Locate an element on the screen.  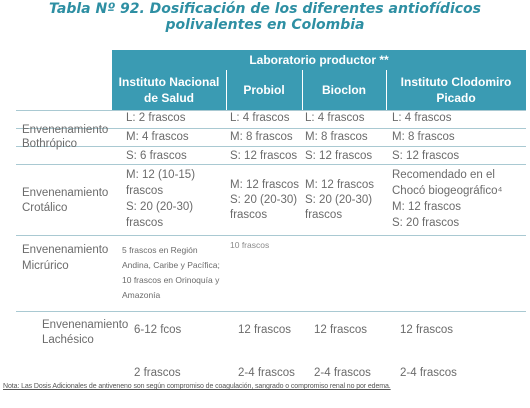
cell-bothropico-icp-l: L: 4 frascos is located at coordinates (422, 118).